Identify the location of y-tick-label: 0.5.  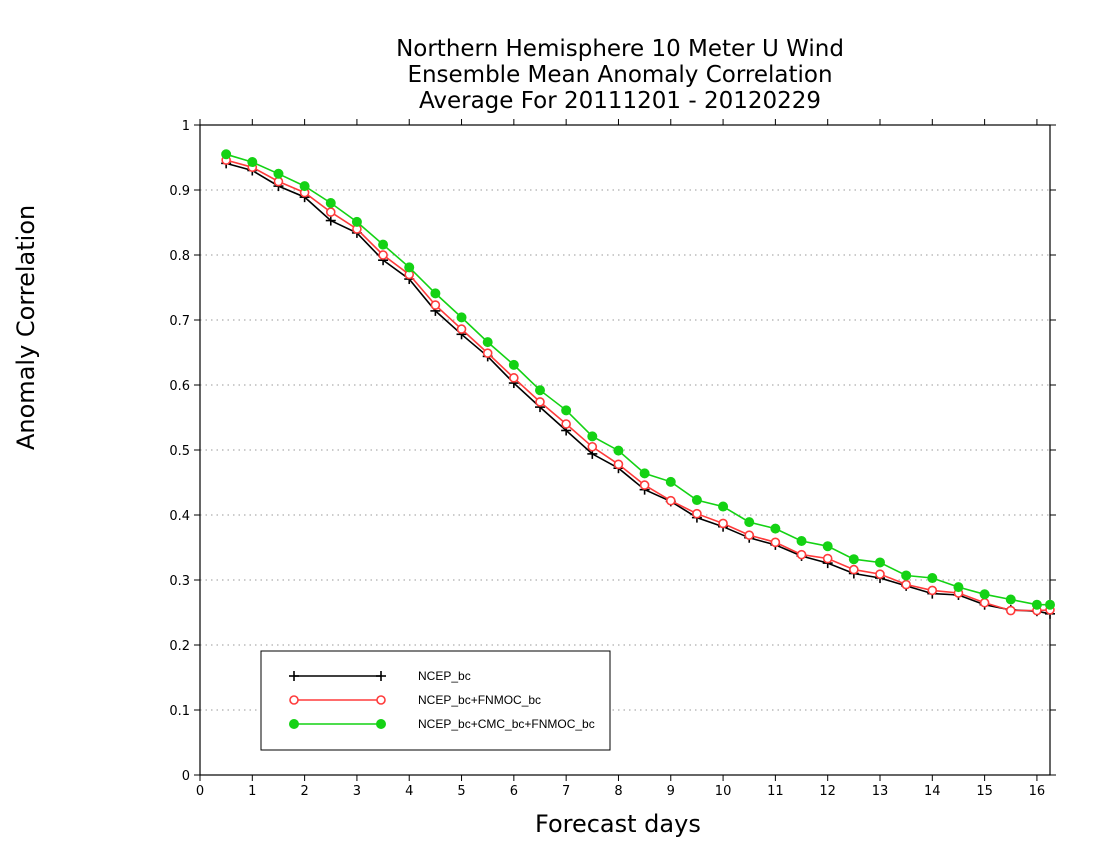
(179, 451).